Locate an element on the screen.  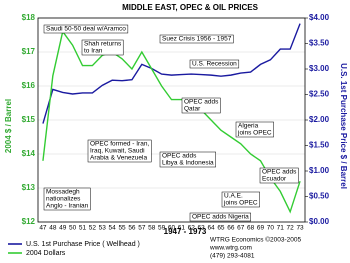
x-tick-label: 60 is located at coordinates (172, 228).